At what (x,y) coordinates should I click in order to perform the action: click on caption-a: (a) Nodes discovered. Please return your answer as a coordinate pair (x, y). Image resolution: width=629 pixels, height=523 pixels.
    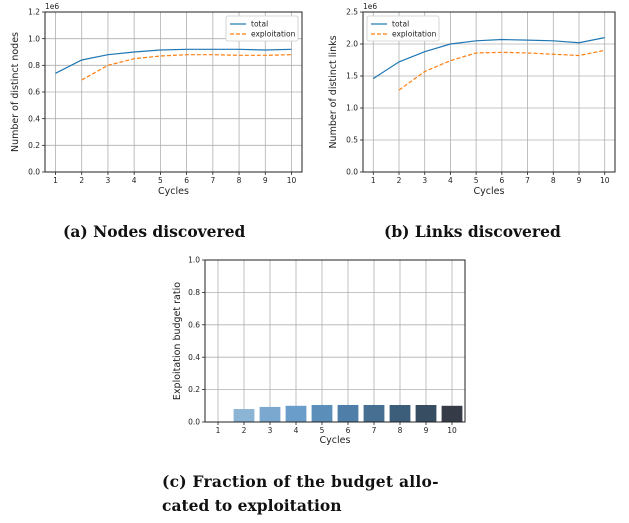
    Looking at the image, I should click on (154, 231).